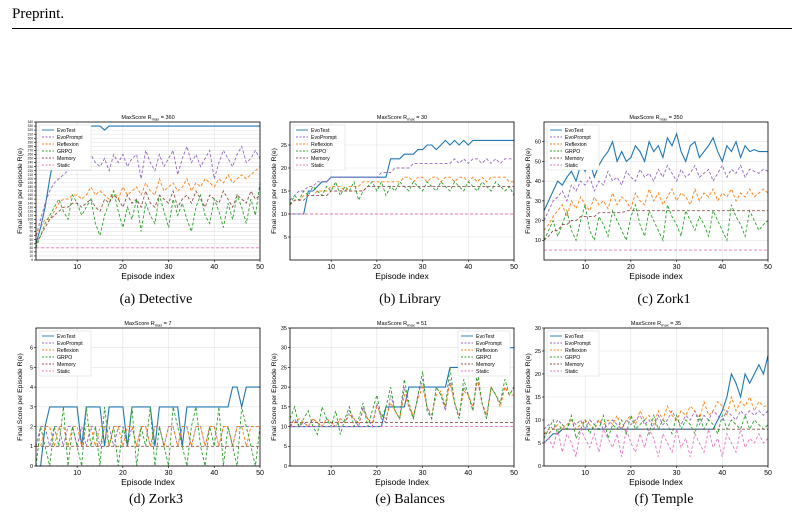 The width and height of the screenshot is (804, 516). Describe the element at coordinates (31, 388) in the screenshot. I see `y-tick-label: 4` at that location.